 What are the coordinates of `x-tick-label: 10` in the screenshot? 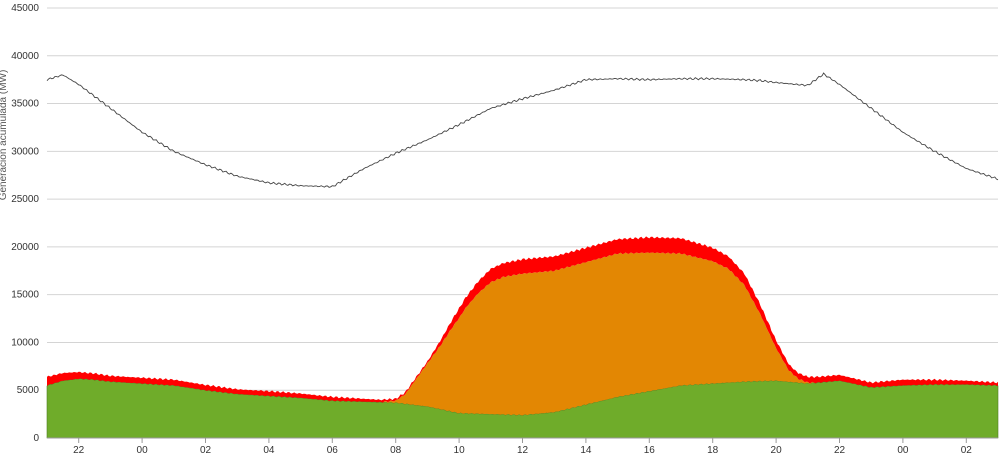 It's located at (460, 450).